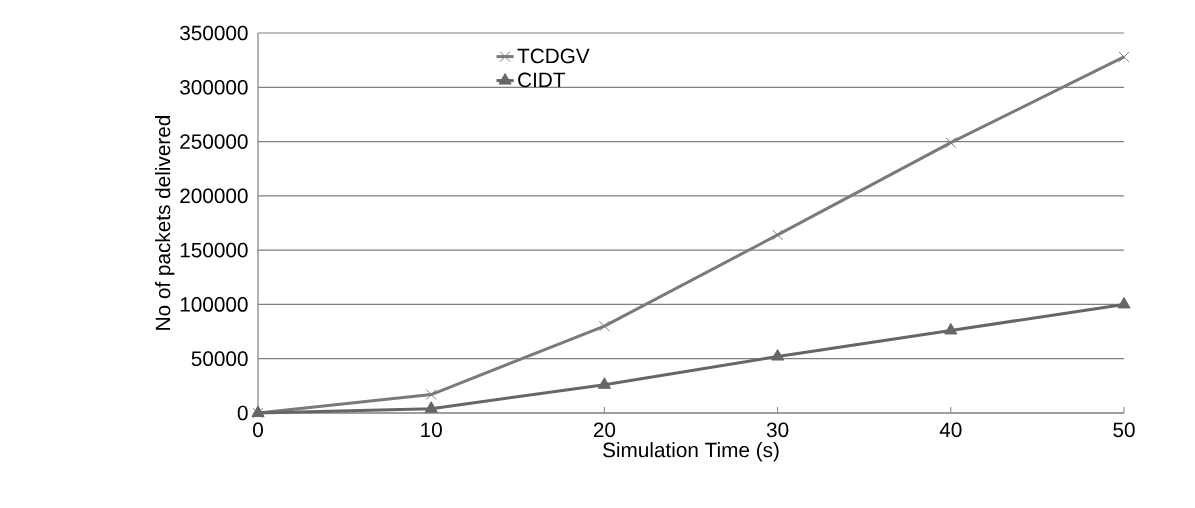 The image size is (1195, 508). Describe the element at coordinates (431, 430) in the screenshot. I see `x-tick-label: 10` at that location.